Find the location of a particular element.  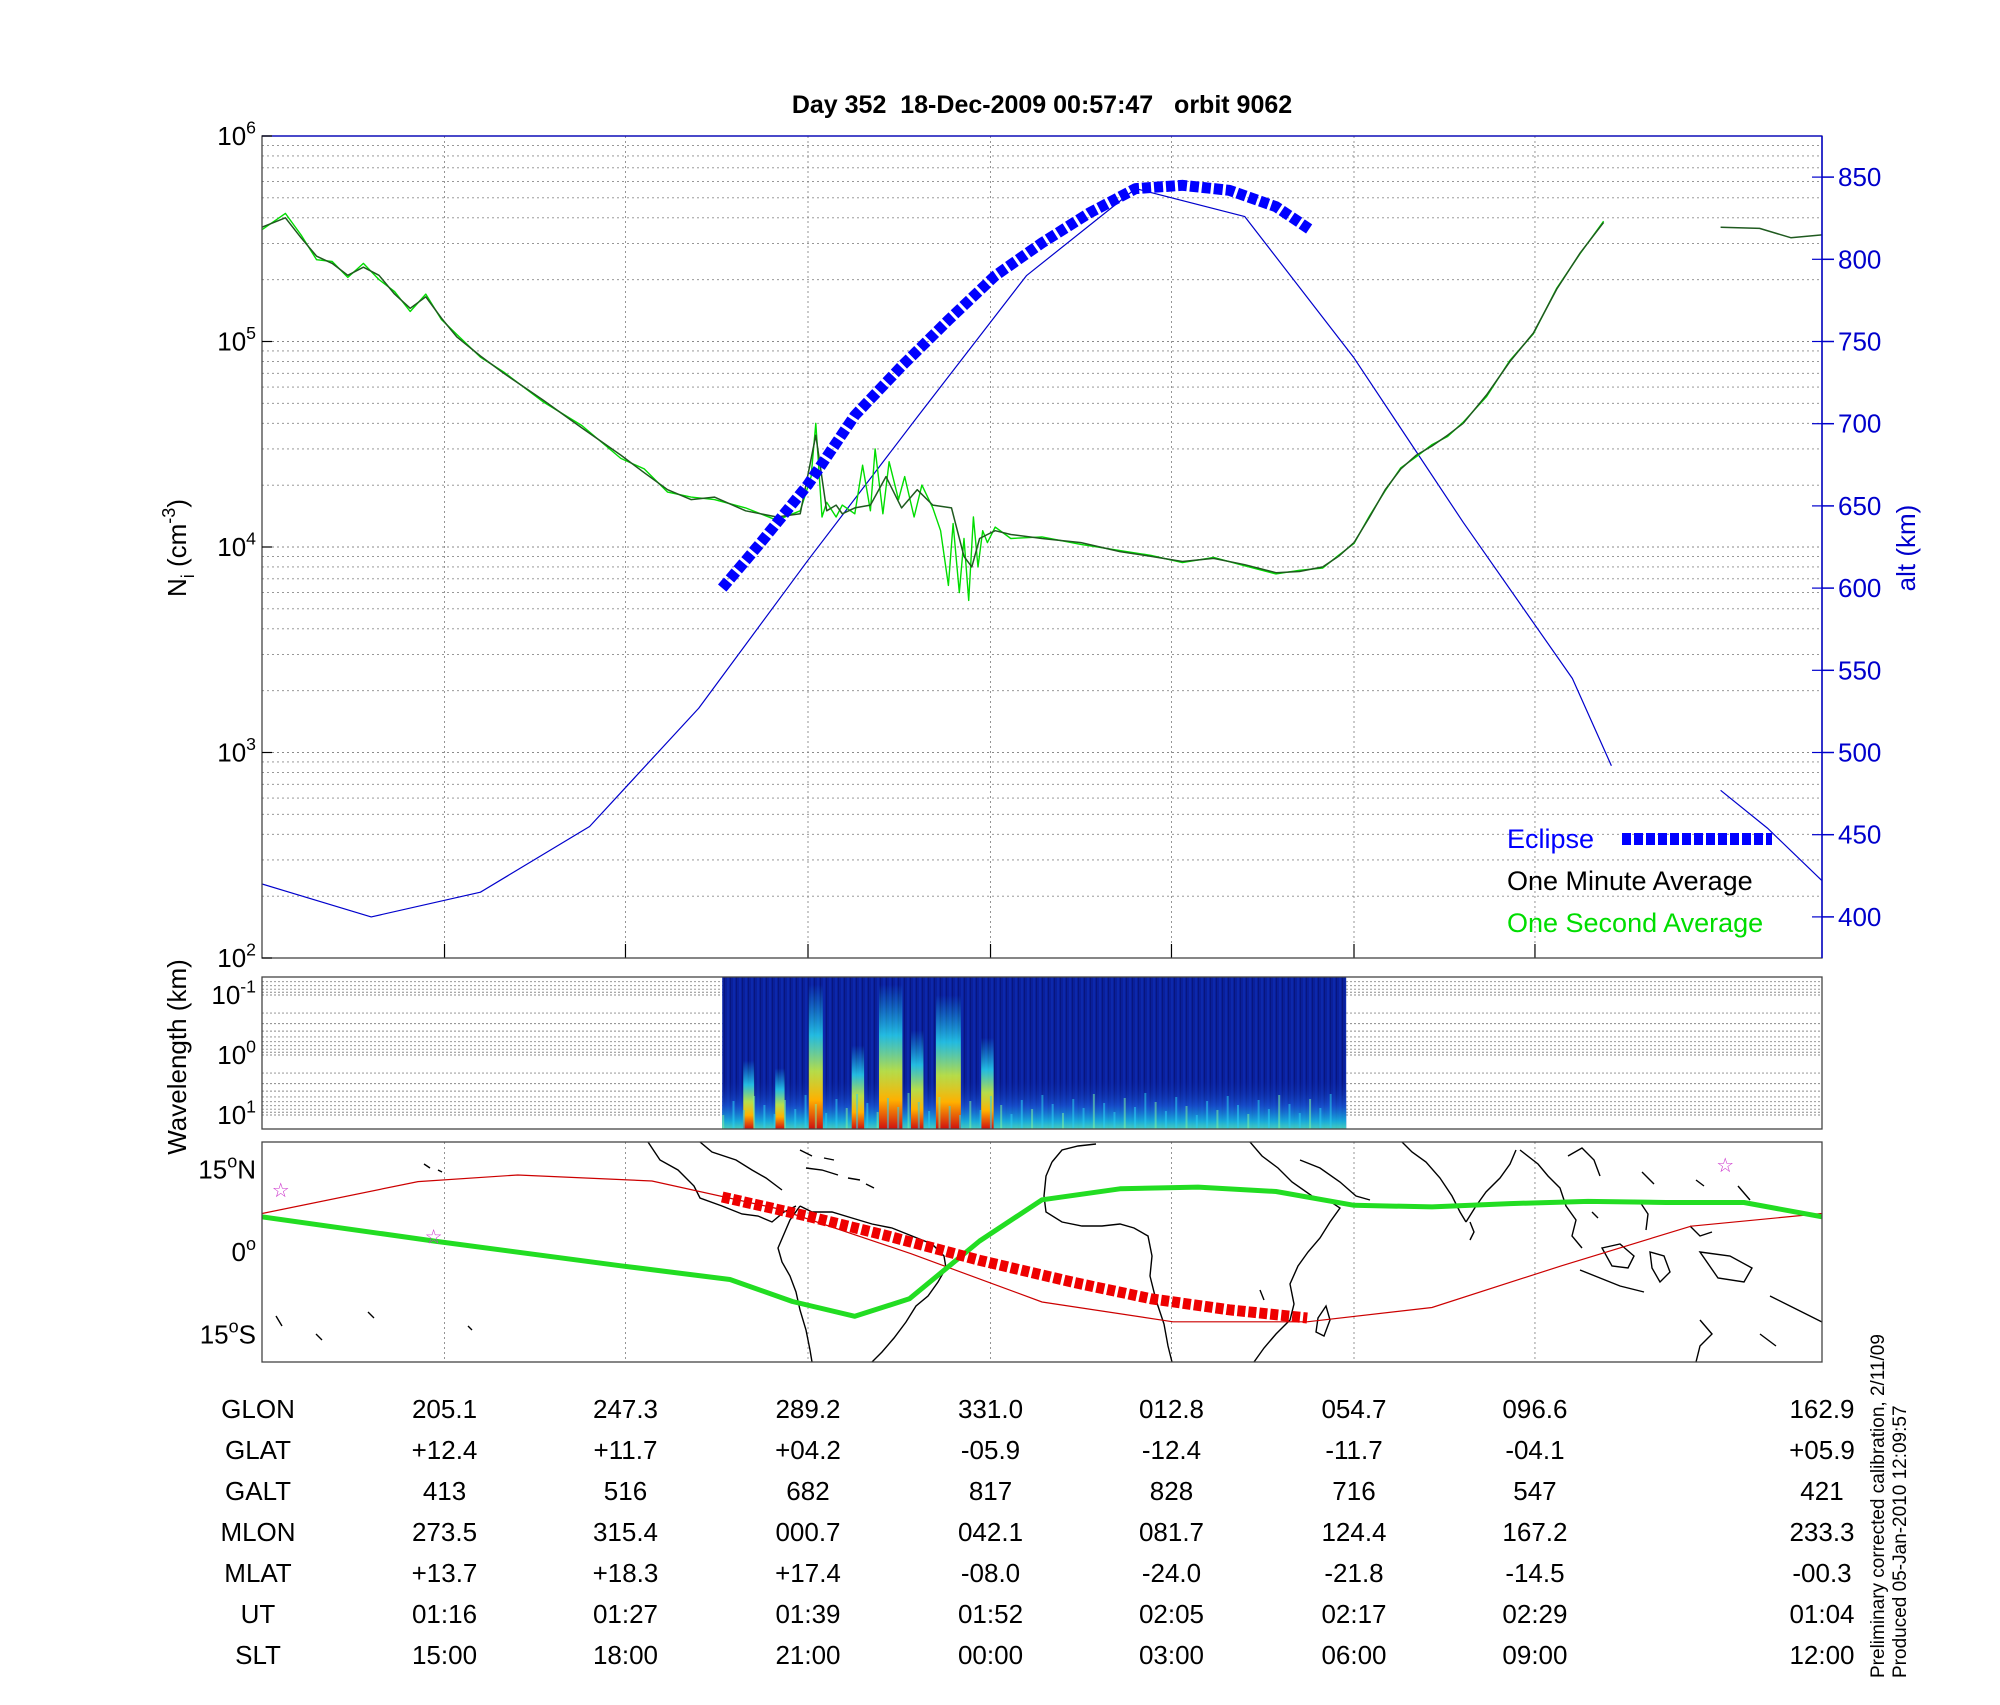

table-row-label: GALT is located at coordinates (258, 1491).